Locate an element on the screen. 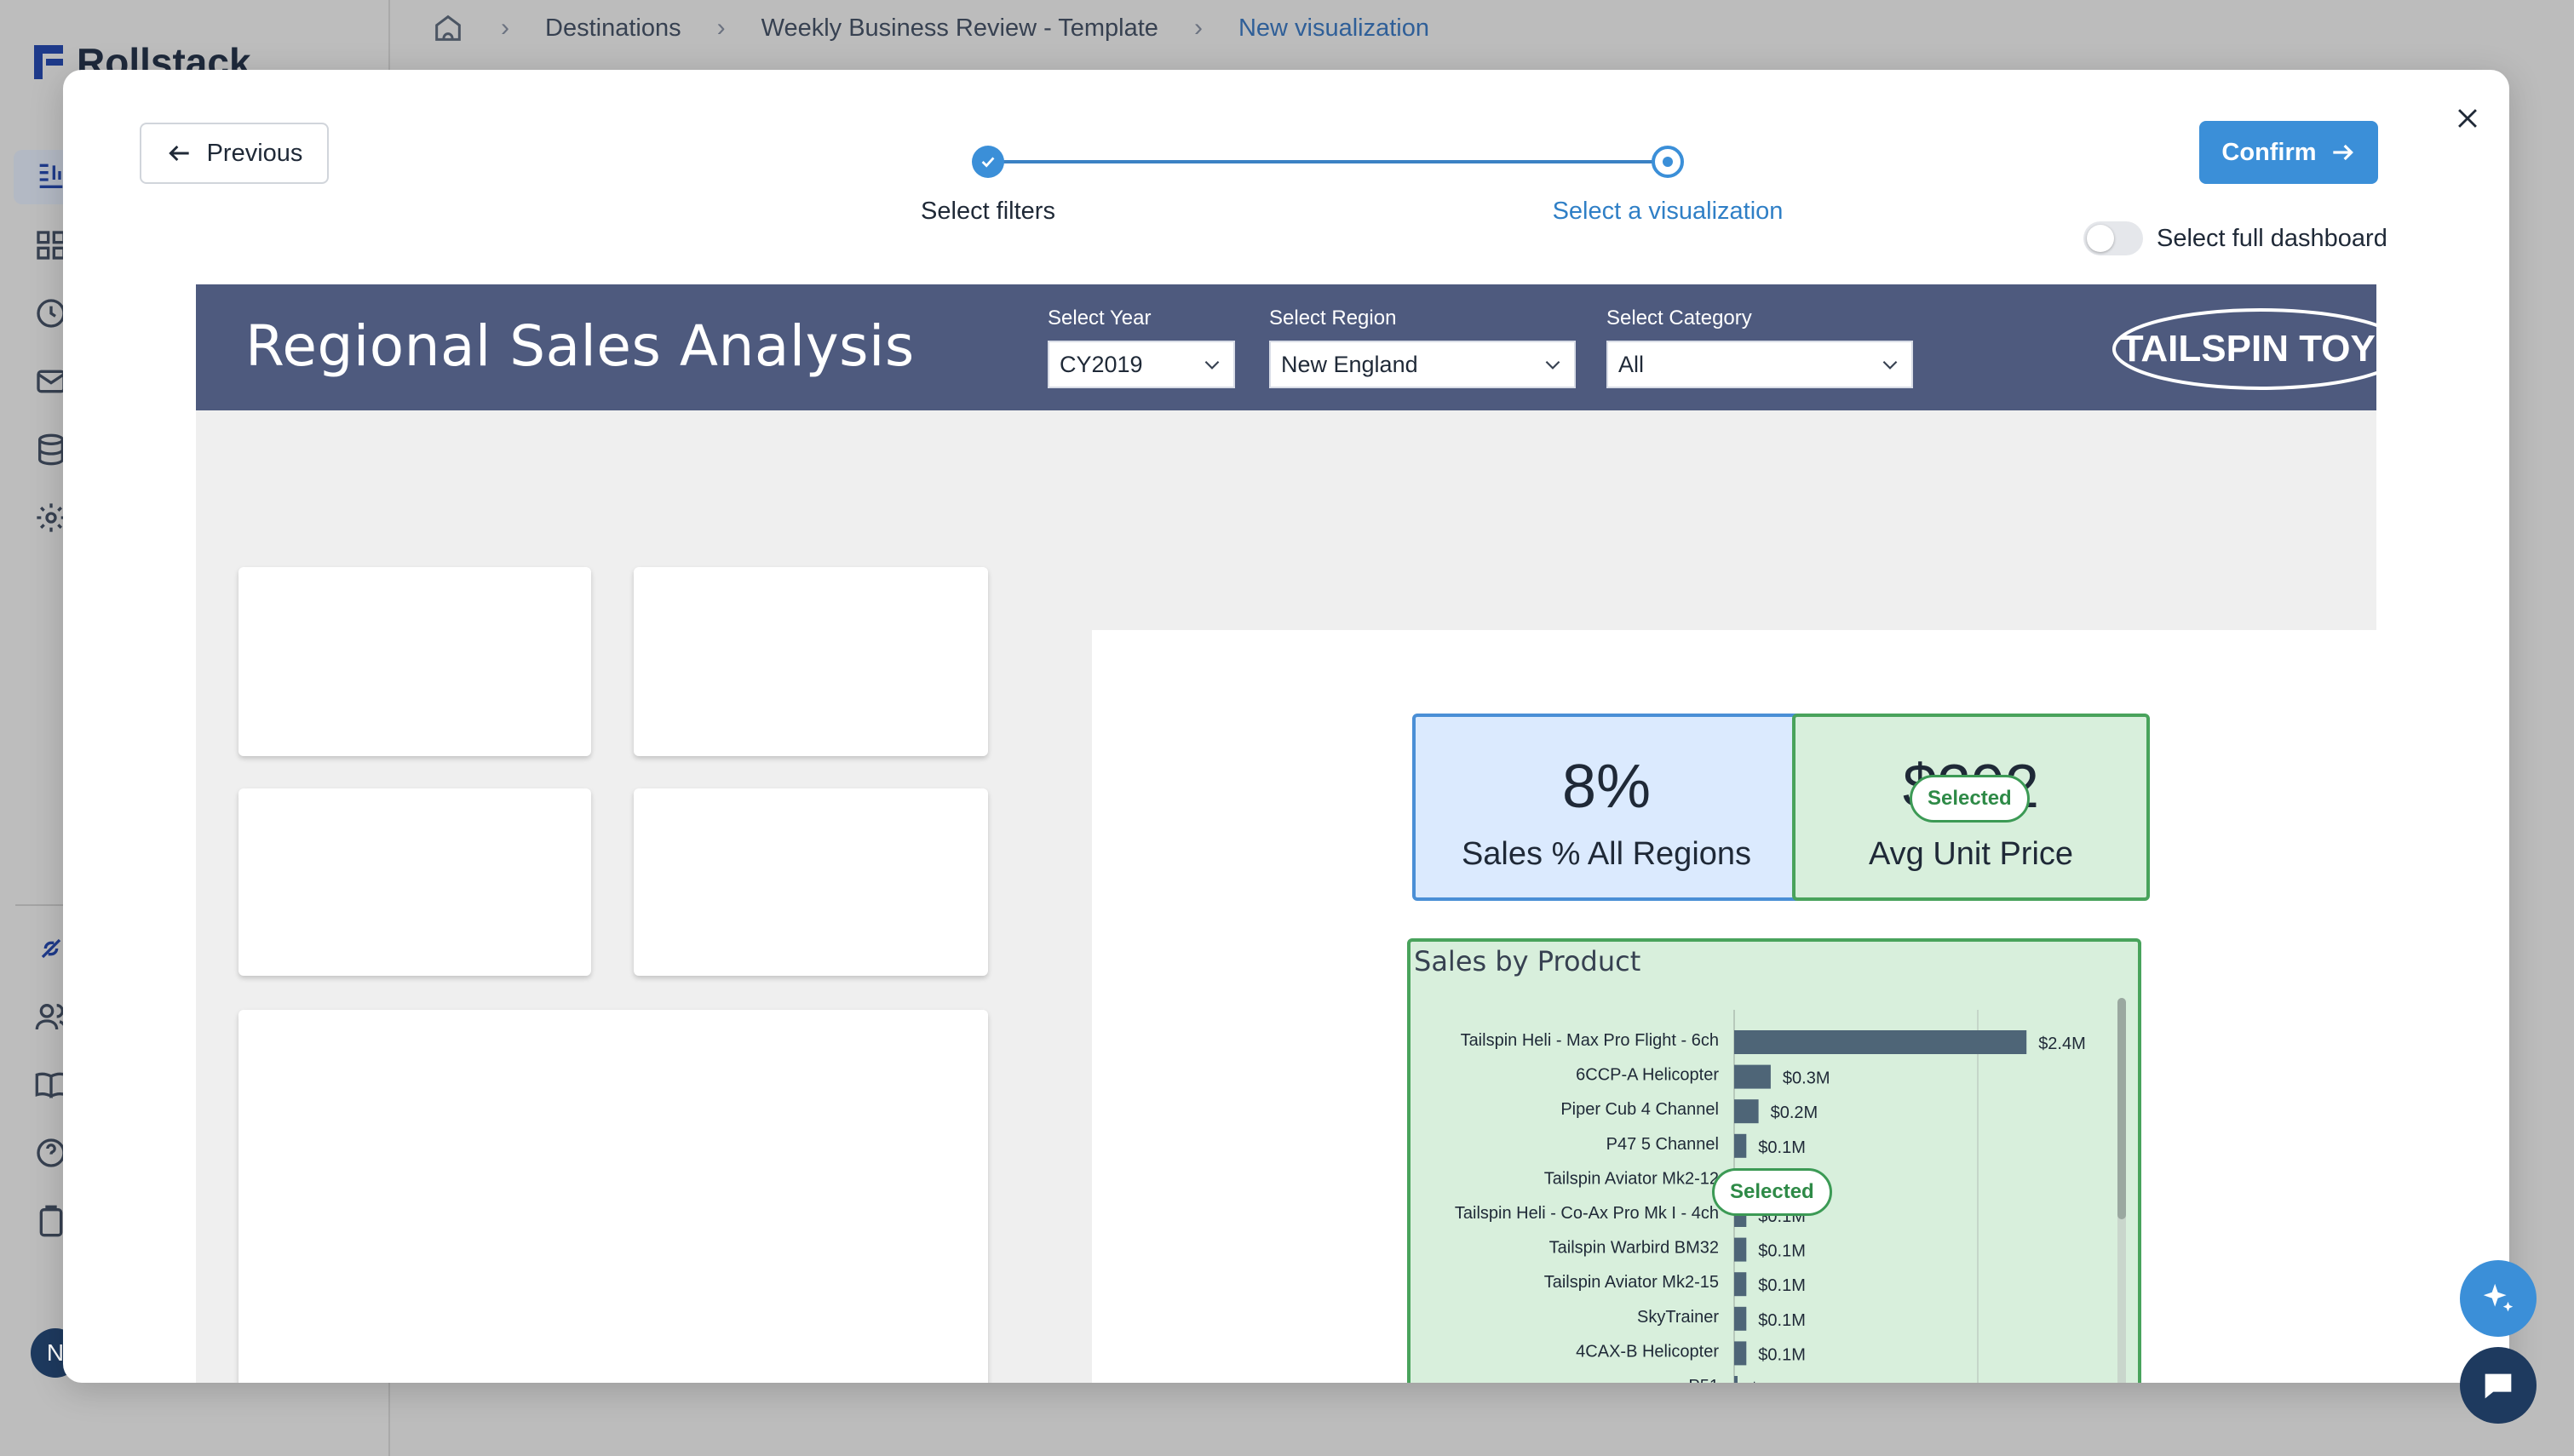 This screenshot has height=1456, width=2574. filter-category-label: Select Category is located at coordinates (1679, 318).